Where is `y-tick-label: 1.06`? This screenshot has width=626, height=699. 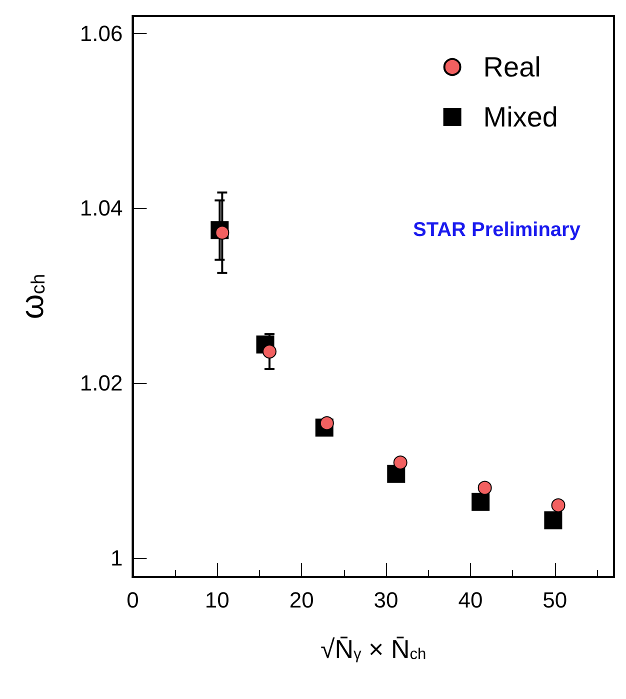 y-tick-label: 1.06 is located at coordinates (101, 33).